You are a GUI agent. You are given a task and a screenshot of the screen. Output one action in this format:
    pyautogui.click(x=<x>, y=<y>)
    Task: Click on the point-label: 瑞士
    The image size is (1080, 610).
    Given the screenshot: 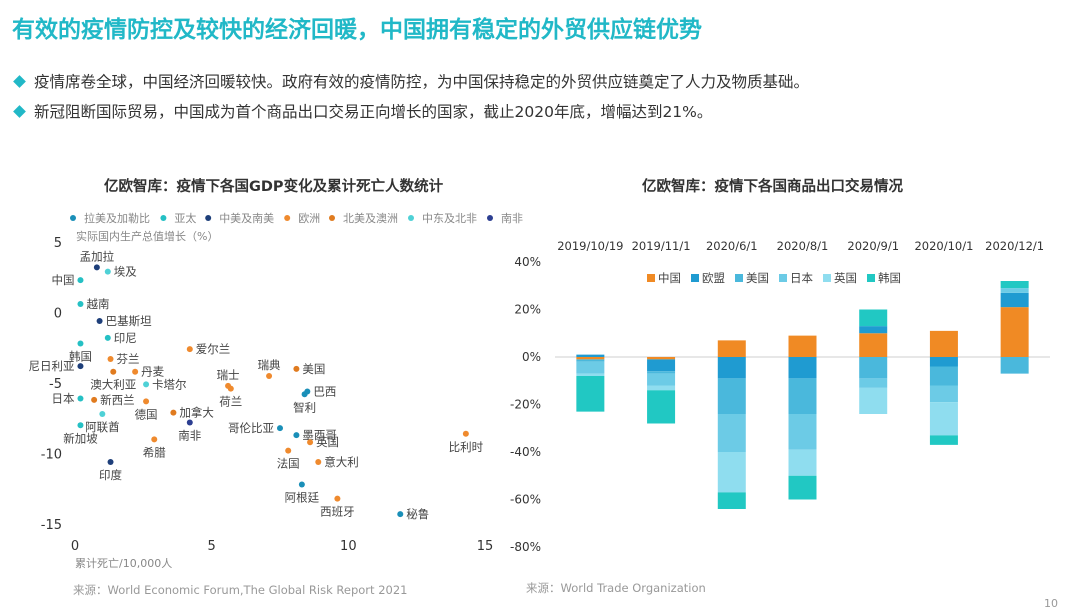 What is the action you would take?
    pyautogui.click(x=228, y=375)
    